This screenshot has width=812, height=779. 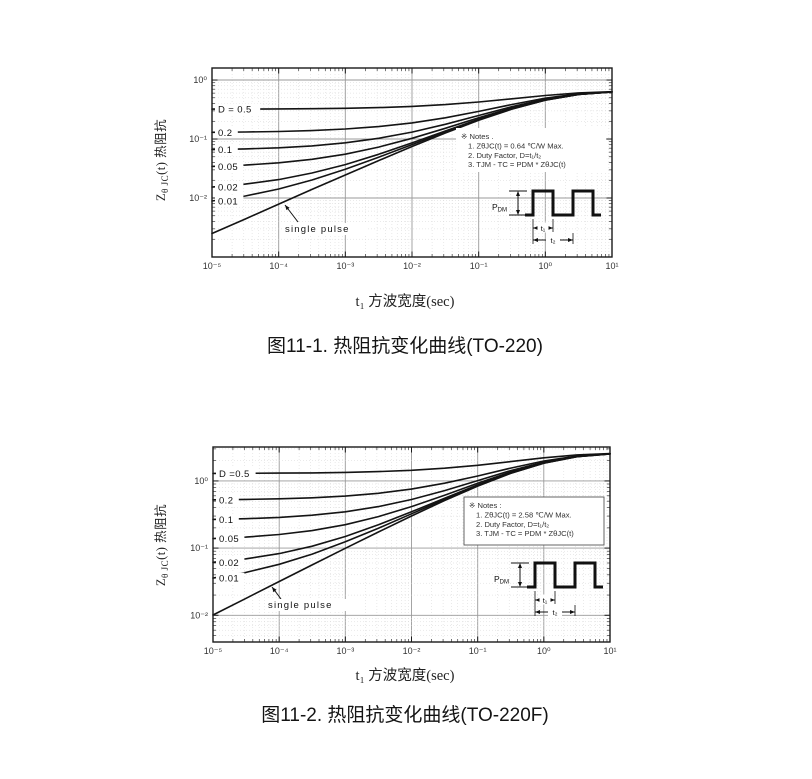 I want to click on single-pulse-label-bg, so click(x=325, y=229).